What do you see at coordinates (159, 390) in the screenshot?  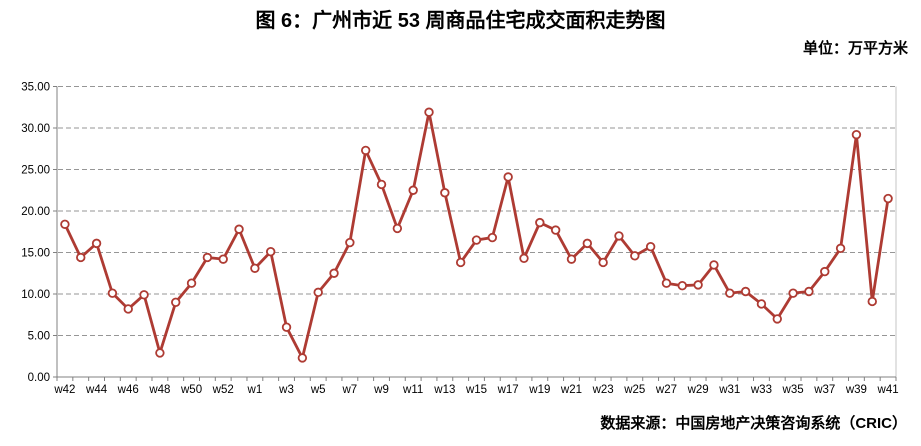 I see `x-tick-label: w48` at bounding box center [159, 390].